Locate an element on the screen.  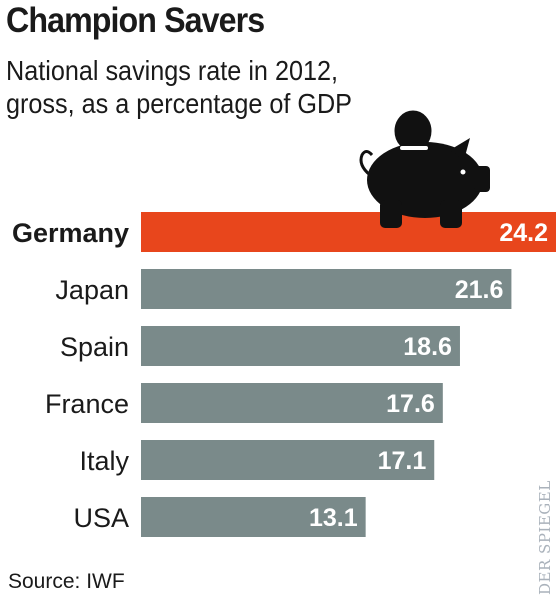
category-label-usa: USA is located at coordinates (101, 518).